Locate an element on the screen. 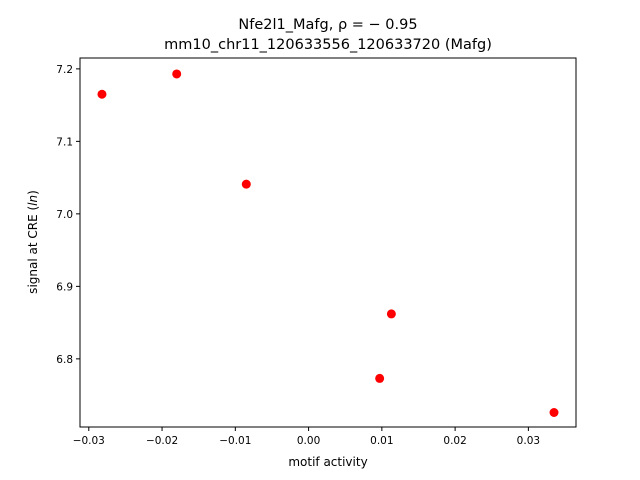 The image size is (640, 480). y-tick-label: 7.2 is located at coordinates (64, 70).